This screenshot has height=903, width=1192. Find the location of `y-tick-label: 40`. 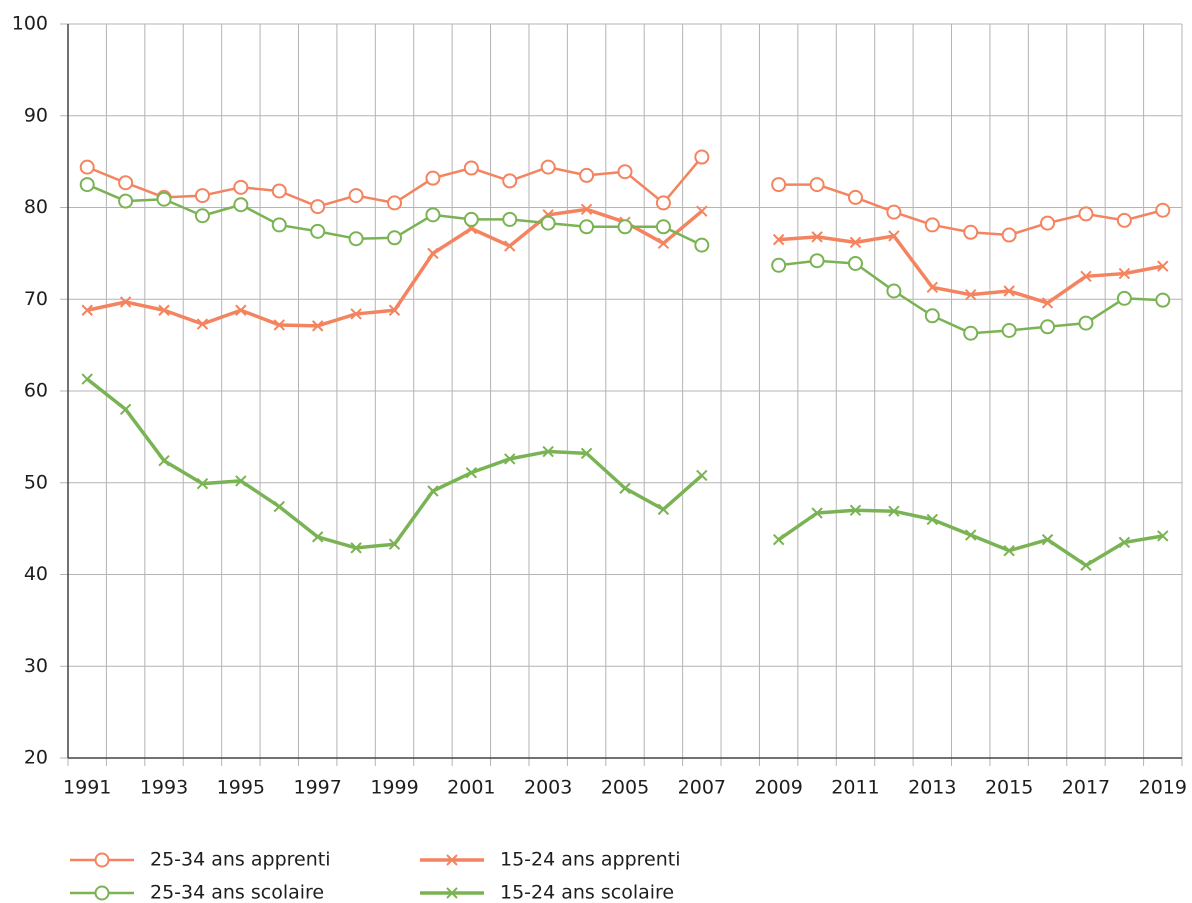

y-tick-label: 40 is located at coordinates (36, 574).